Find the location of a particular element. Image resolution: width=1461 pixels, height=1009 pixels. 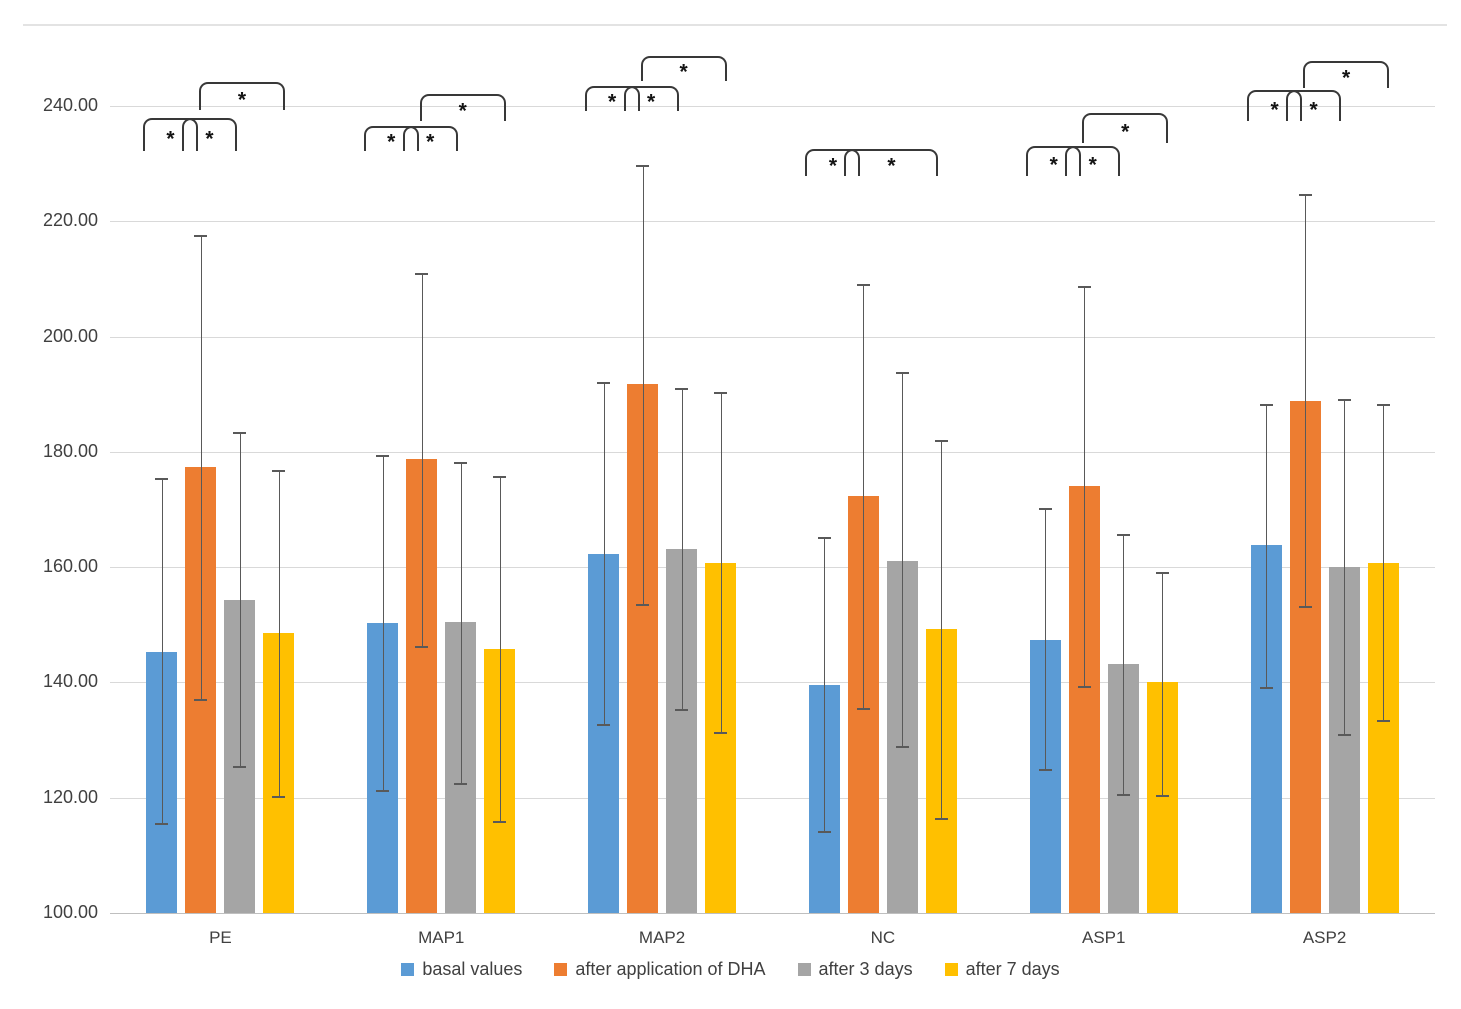

y-axis-tick-label: 160.00 is located at coordinates (70, 566).